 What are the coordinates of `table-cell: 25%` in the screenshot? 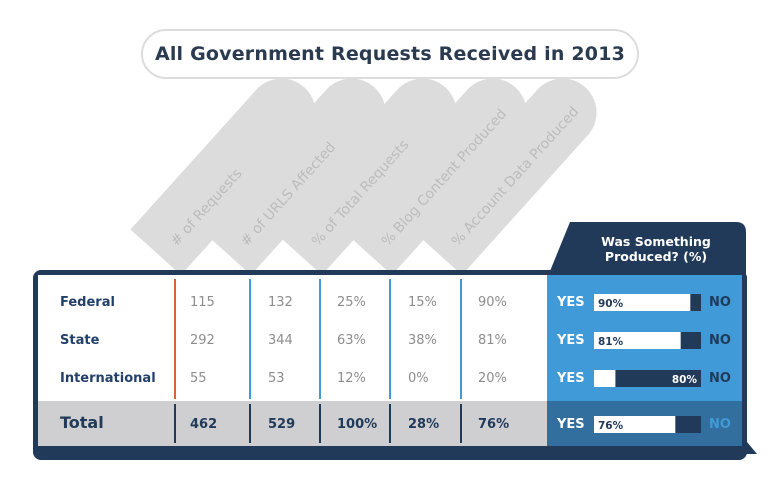 It's located at (351, 302).